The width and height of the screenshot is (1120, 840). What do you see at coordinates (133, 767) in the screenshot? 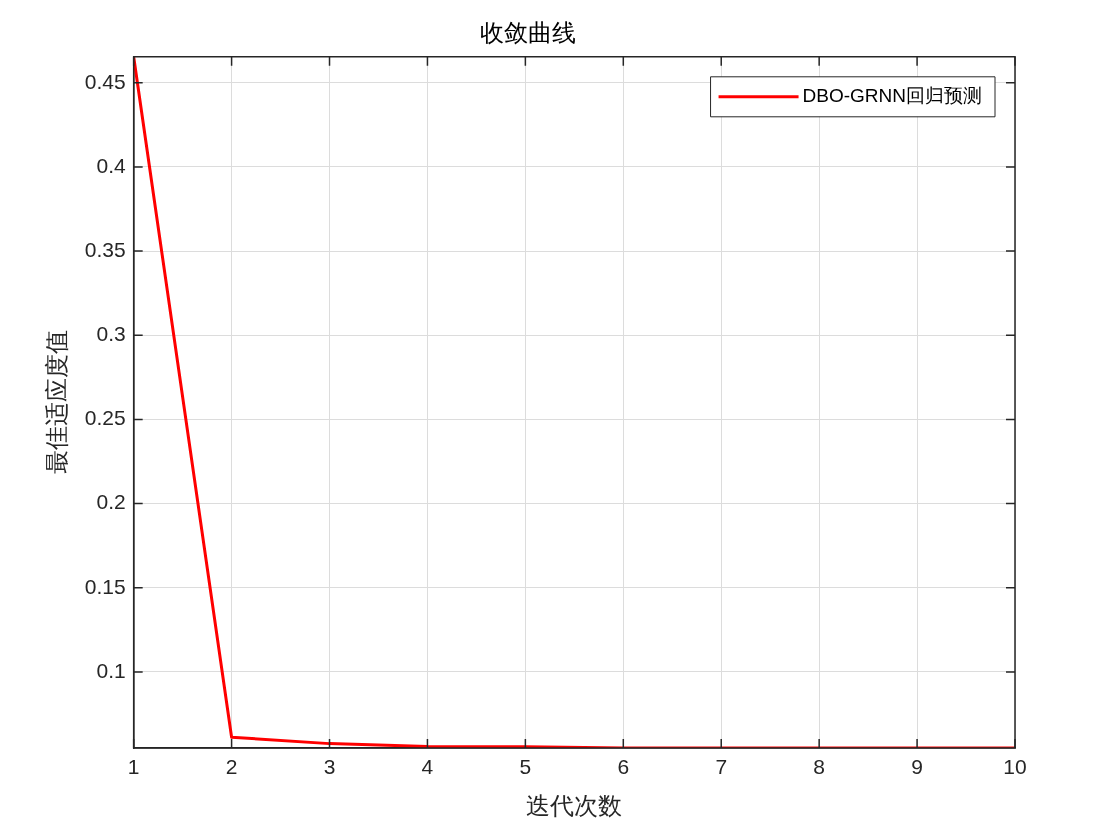
I see `x-tick-label: 1` at bounding box center [133, 767].